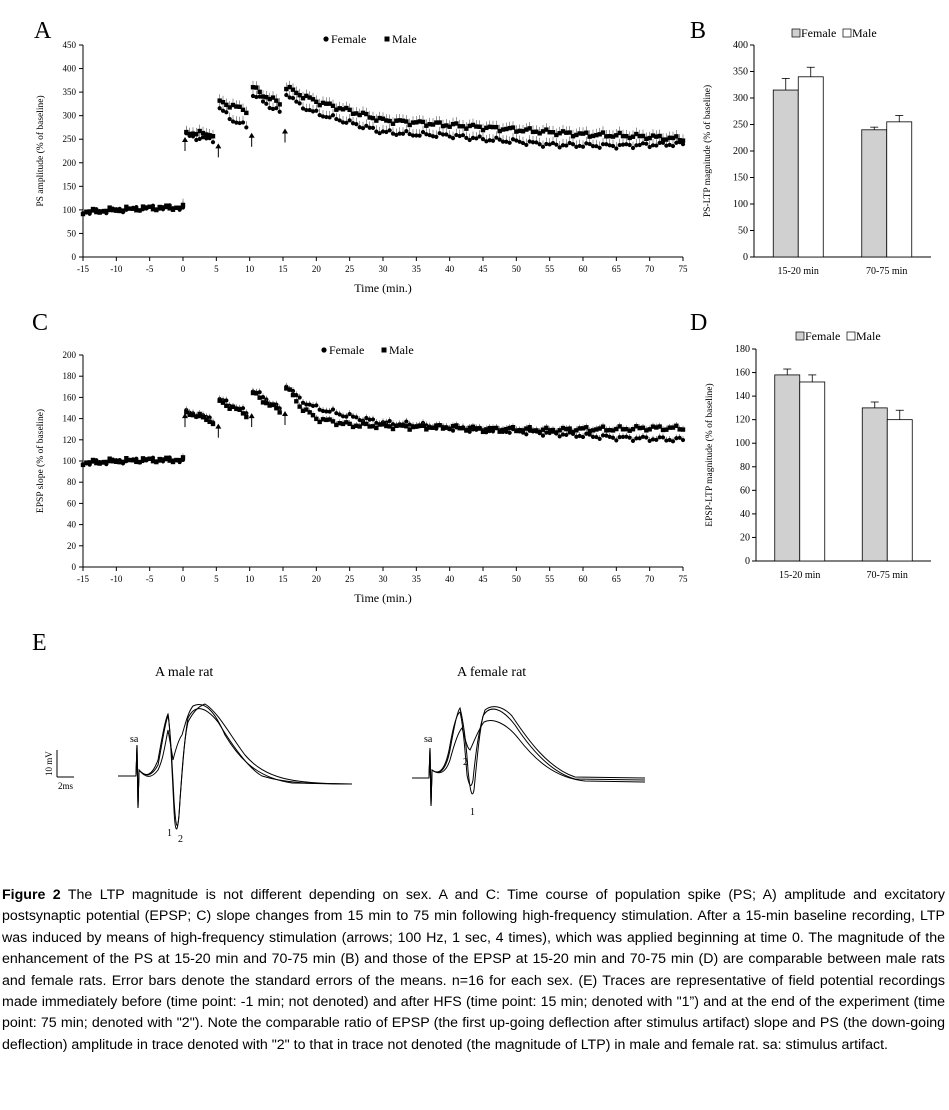 The width and height of the screenshot is (949, 1110). What do you see at coordinates (43, 31) in the screenshot?
I see `panel-label-a: A` at bounding box center [43, 31].